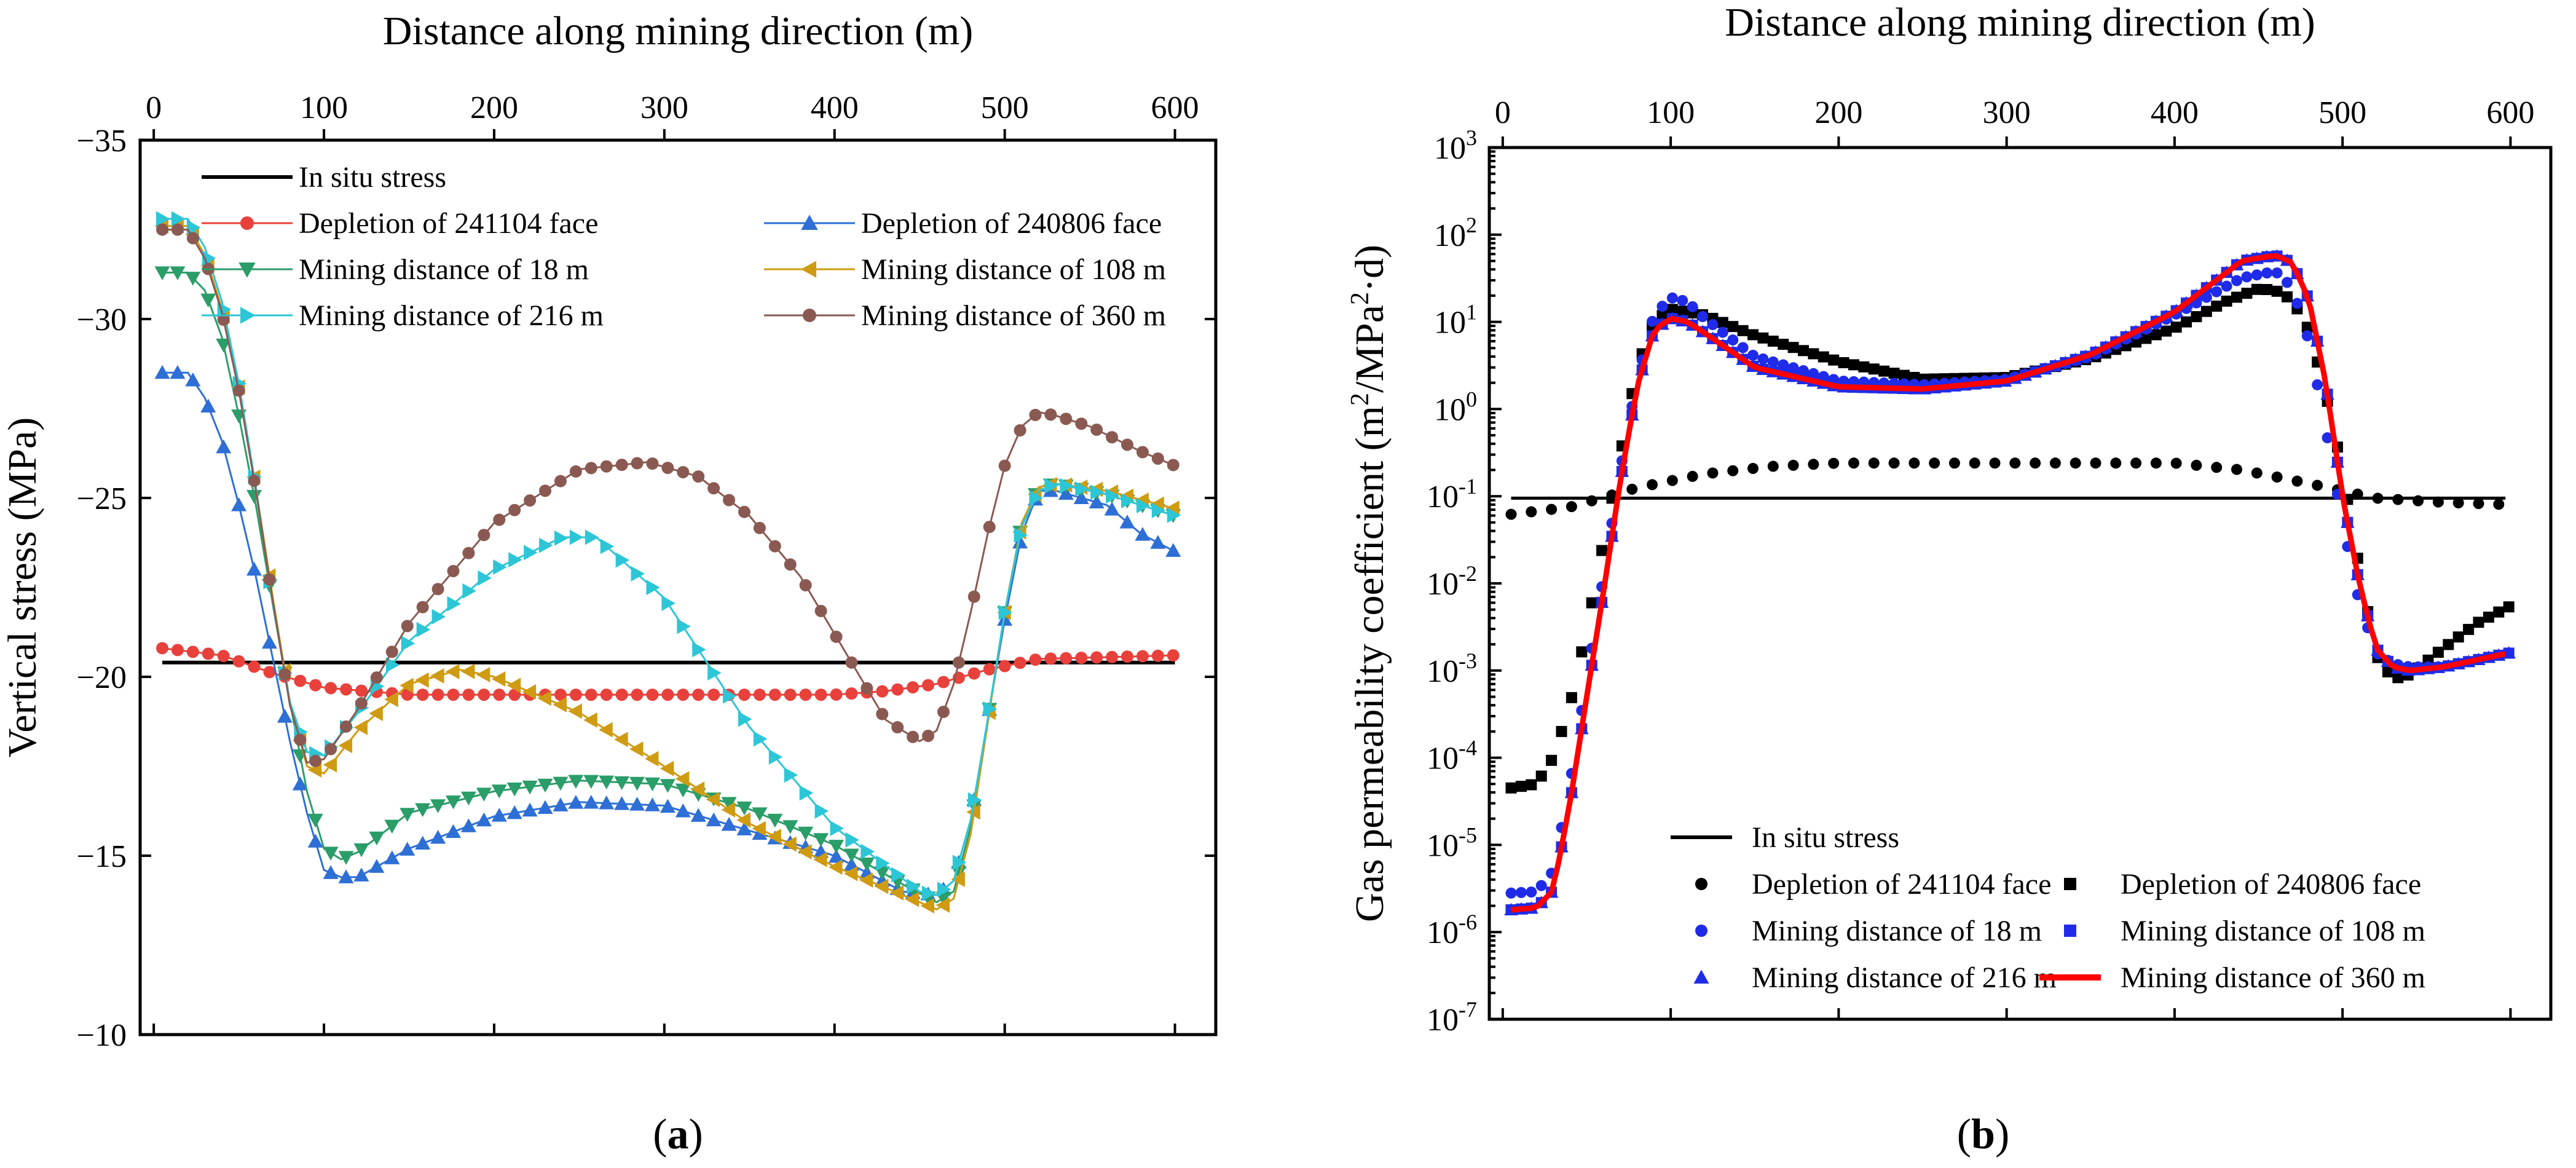 This screenshot has height=1168, width=2576. I want to click on y-axis-title-part: ·d), so click(1370, 268).